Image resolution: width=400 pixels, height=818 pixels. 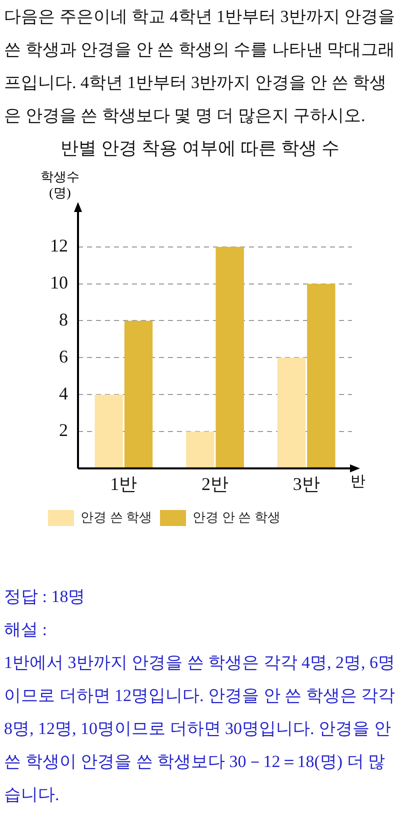 What do you see at coordinates (63, 393) in the screenshot?
I see `y-tick-label: 4` at bounding box center [63, 393].